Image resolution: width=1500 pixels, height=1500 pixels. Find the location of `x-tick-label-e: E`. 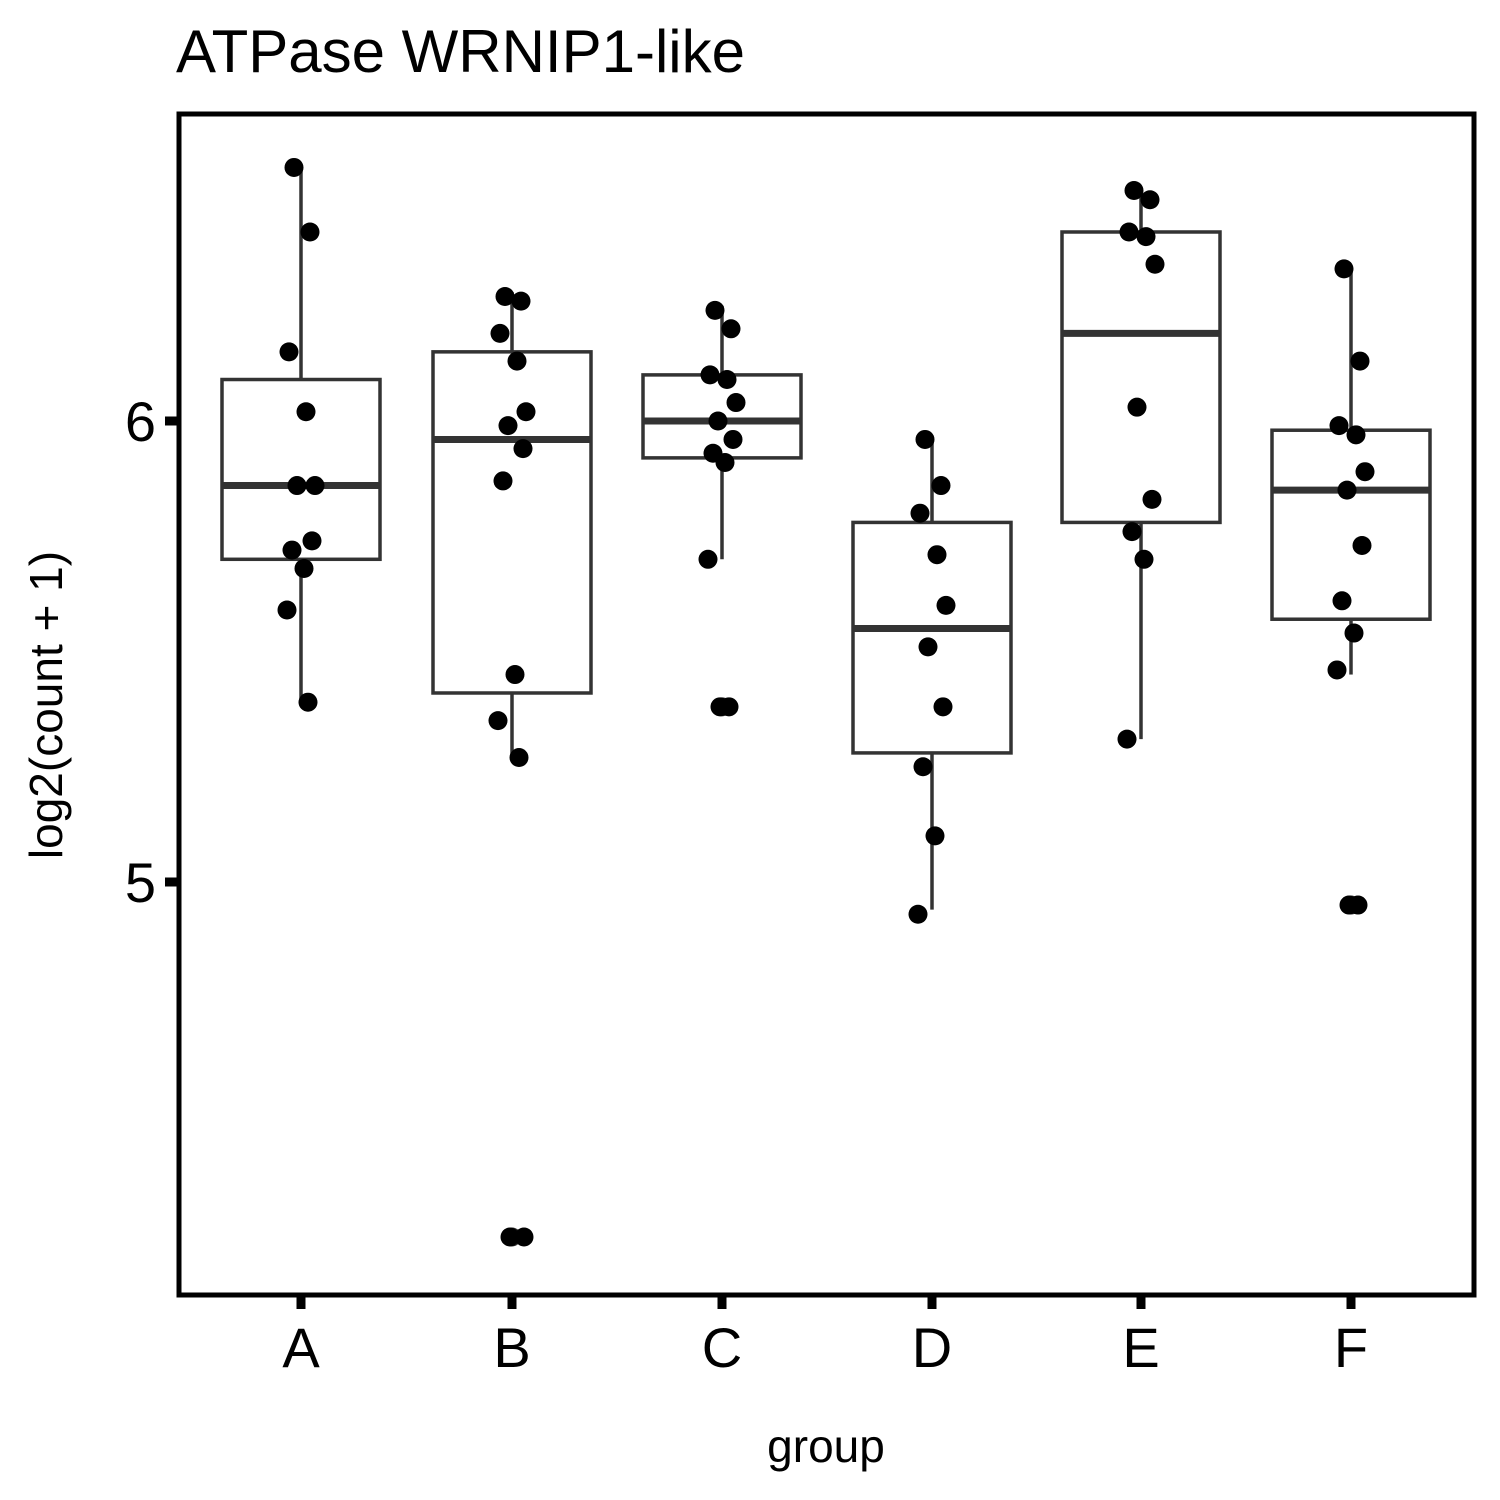

x-tick-label-e: E is located at coordinates (1140, 1347).